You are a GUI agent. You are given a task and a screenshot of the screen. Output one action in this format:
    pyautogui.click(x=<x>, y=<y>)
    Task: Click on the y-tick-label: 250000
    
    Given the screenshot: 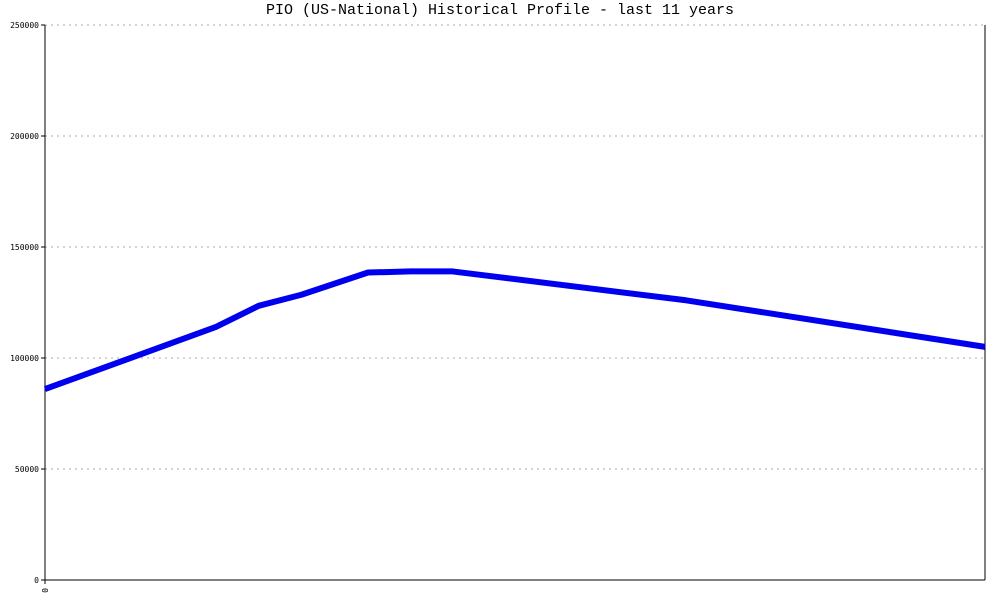 What is the action you would take?
    pyautogui.click(x=24, y=25)
    